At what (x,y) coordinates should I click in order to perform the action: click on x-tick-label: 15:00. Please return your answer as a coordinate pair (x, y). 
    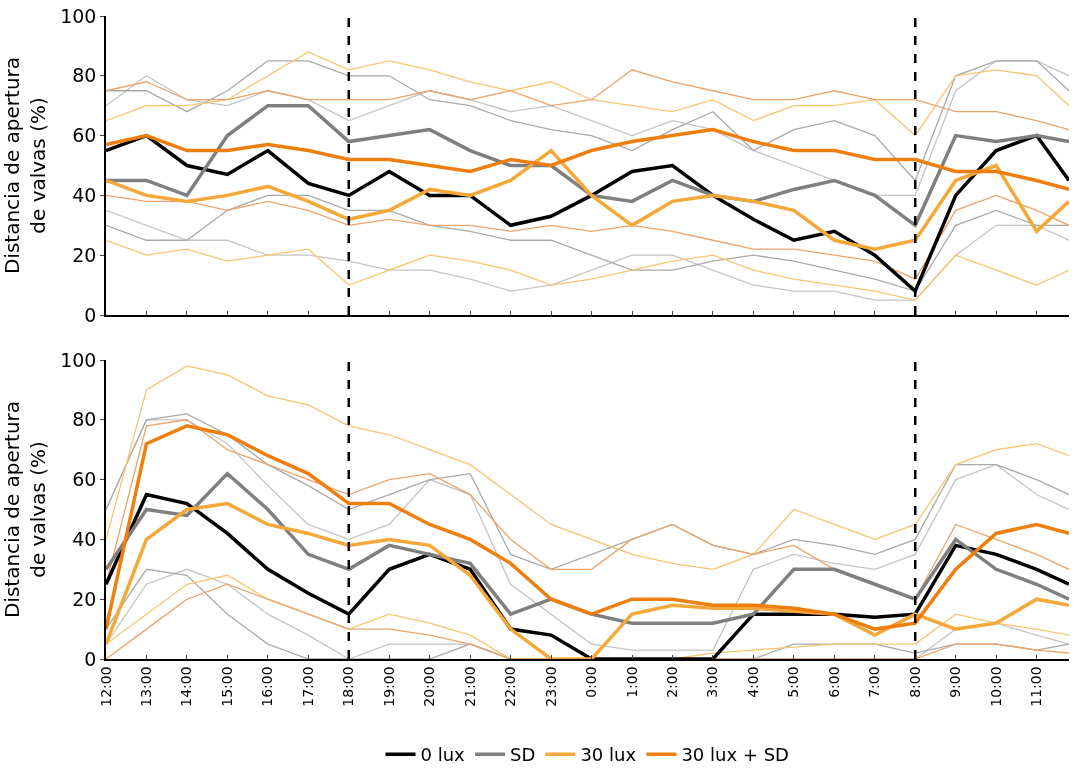
    Looking at the image, I should click on (226, 686).